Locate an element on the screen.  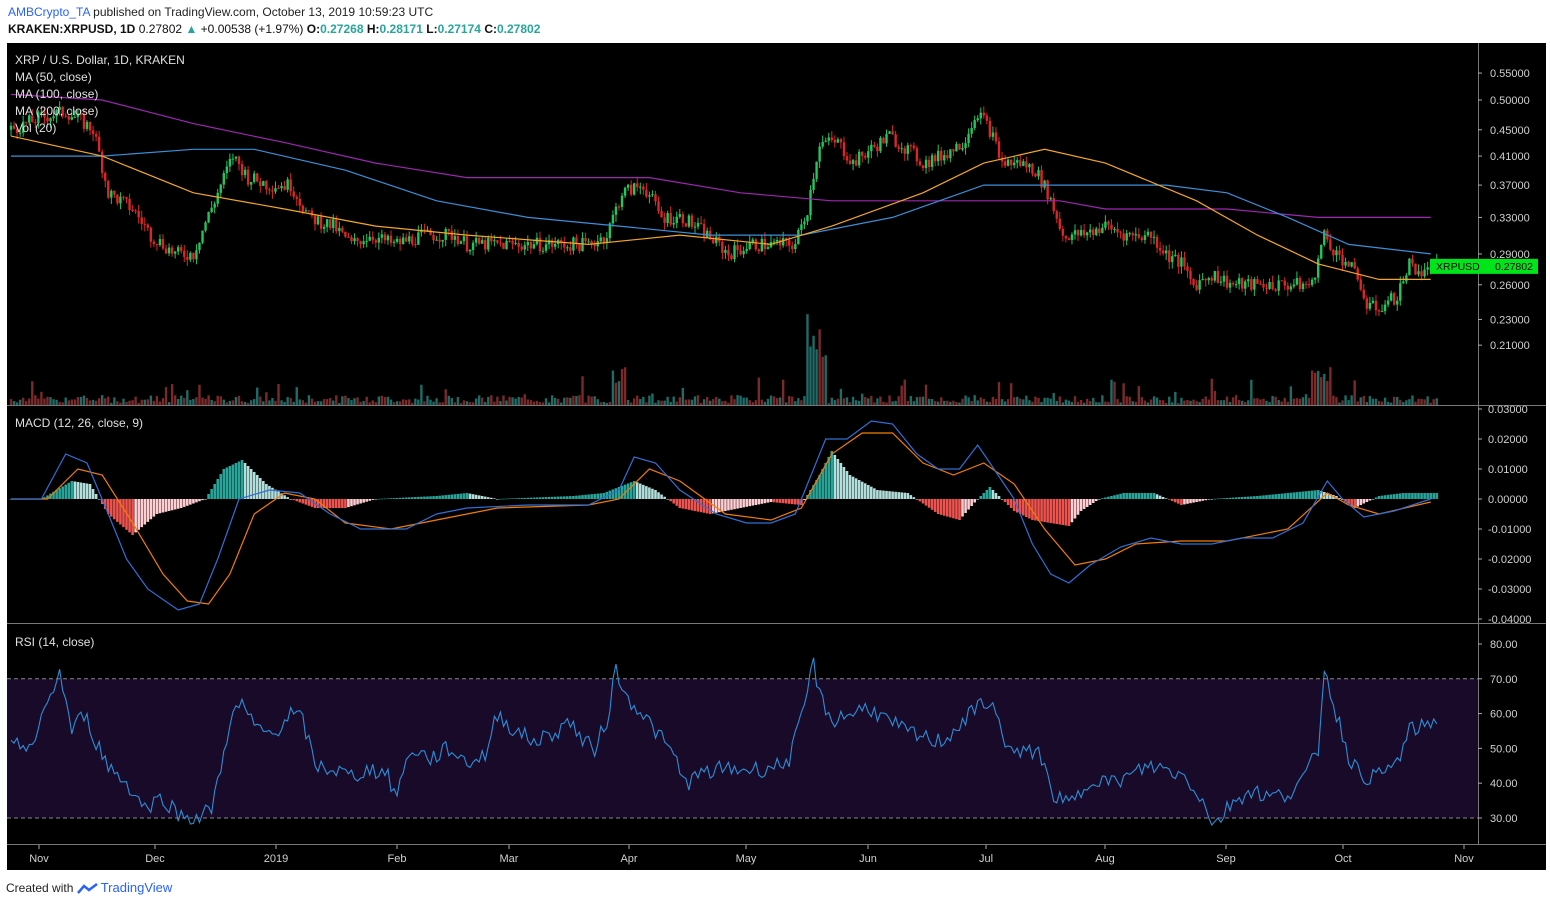
macd-tick-label: -0.02000 is located at coordinates (1509, 560).